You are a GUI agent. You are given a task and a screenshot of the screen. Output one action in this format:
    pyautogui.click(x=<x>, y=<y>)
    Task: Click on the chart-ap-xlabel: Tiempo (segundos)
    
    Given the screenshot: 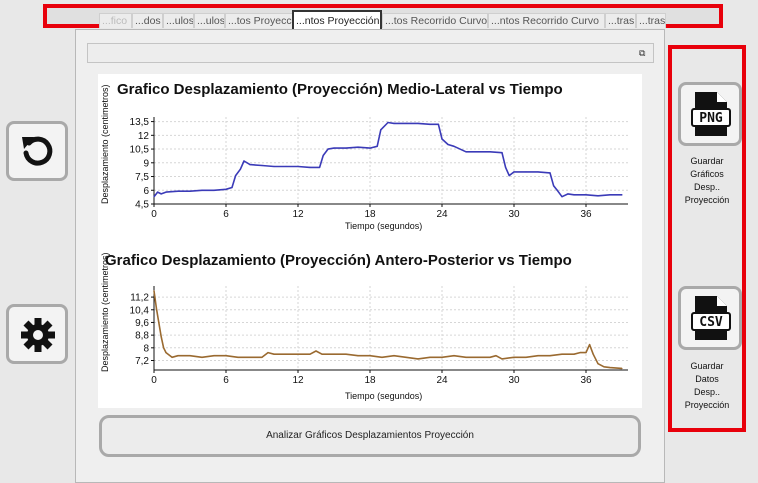 What is the action you would take?
    pyautogui.click(x=384, y=396)
    